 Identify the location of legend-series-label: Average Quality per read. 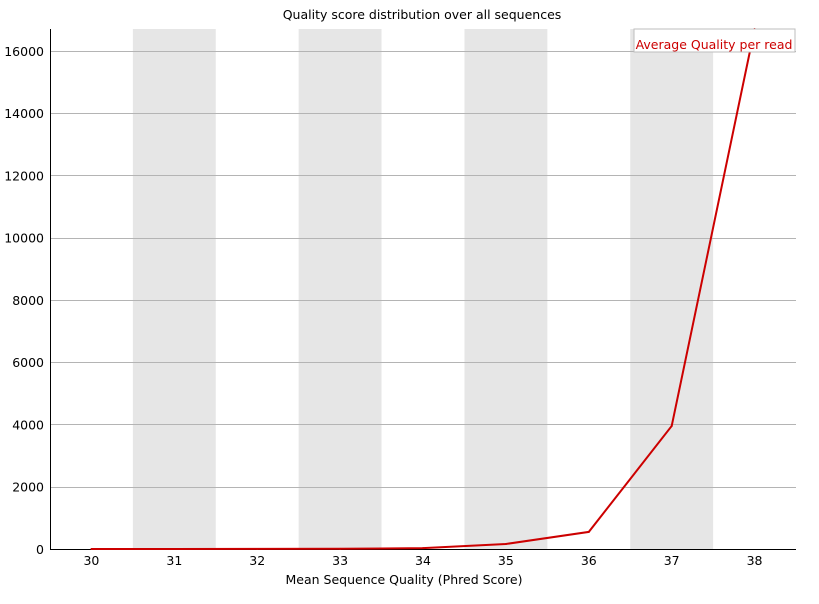
(714, 44).